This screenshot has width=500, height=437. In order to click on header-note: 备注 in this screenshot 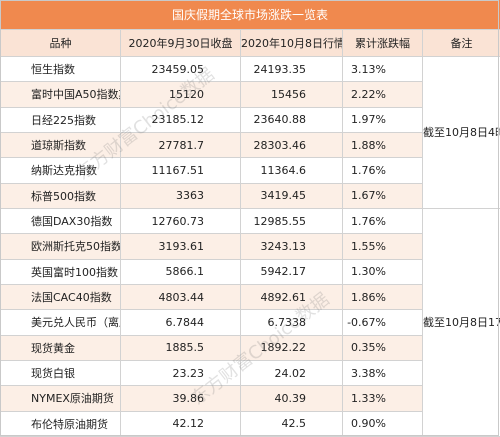, I will do `click(461, 43)`.